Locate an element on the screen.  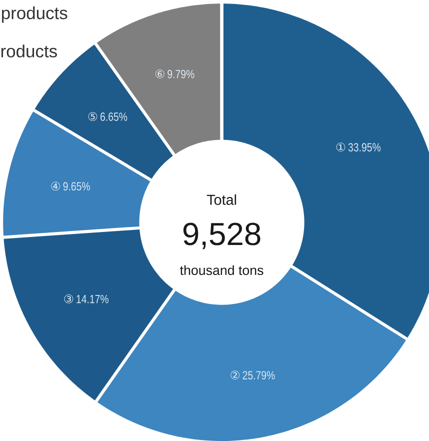
text: Total is located at coordinates (221, 199).